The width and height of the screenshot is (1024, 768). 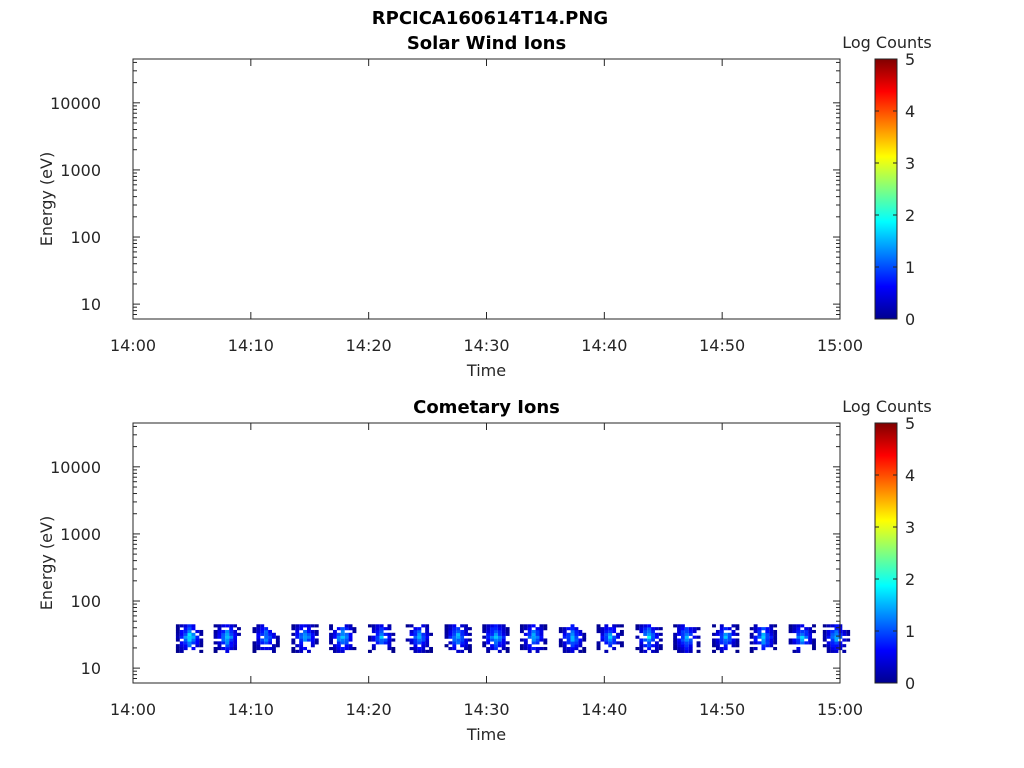 What do you see at coordinates (722, 345) in the screenshot?
I see `x-tick-label: 14:50` at bounding box center [722, 345].